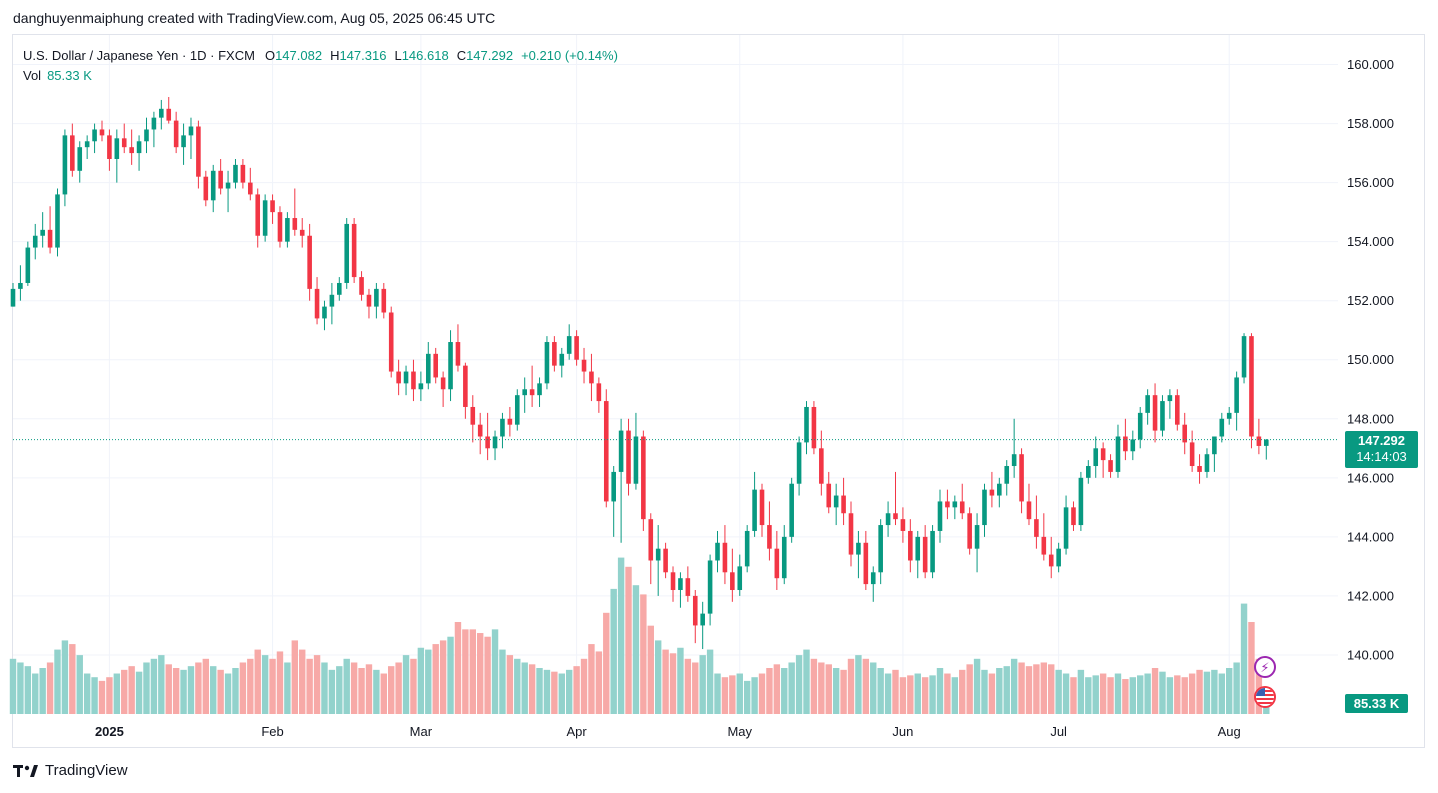 The height and width of the screenshot is (793, 1438). What do you see at coordinates (139, 55) in the screenshot?
I see `symbol-name: U.S. Dollar / Japanese Yen · 1D · FXCM` at bounding box center [139, 55].